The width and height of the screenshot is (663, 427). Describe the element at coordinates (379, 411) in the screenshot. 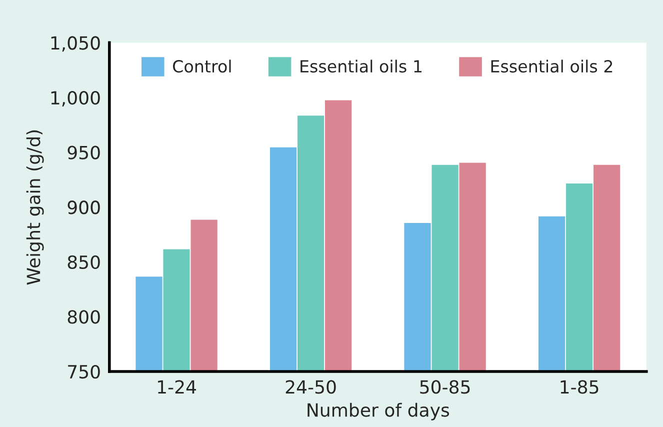

I see `x-axis-title: Number of days` at that location.